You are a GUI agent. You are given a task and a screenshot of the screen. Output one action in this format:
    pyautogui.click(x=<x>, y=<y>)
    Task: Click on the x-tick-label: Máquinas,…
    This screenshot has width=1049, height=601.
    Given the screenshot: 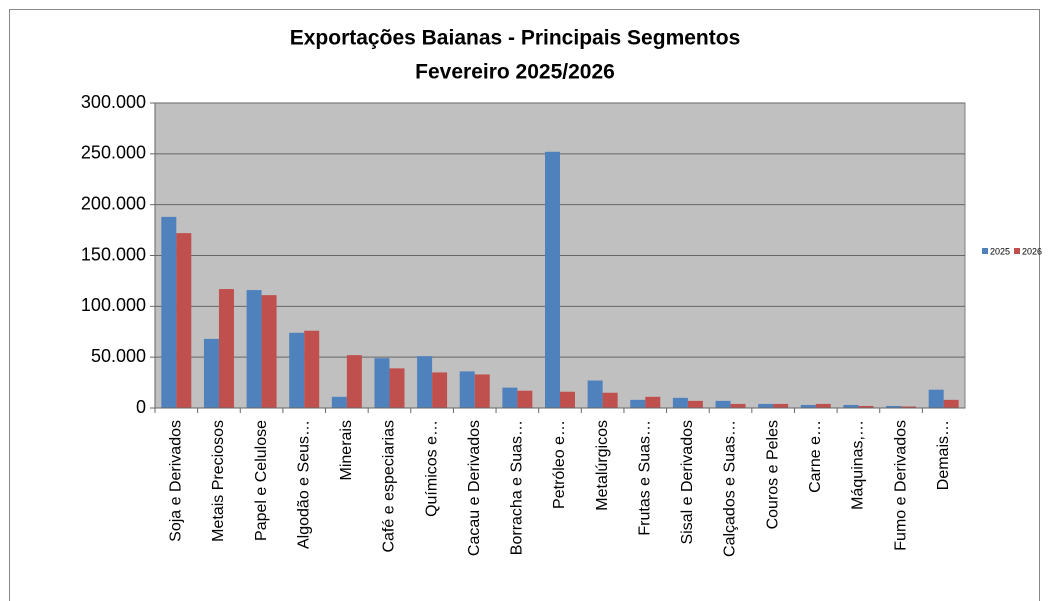 What is the action you would take?
    pyautogui.click(x=858, y=465)
    